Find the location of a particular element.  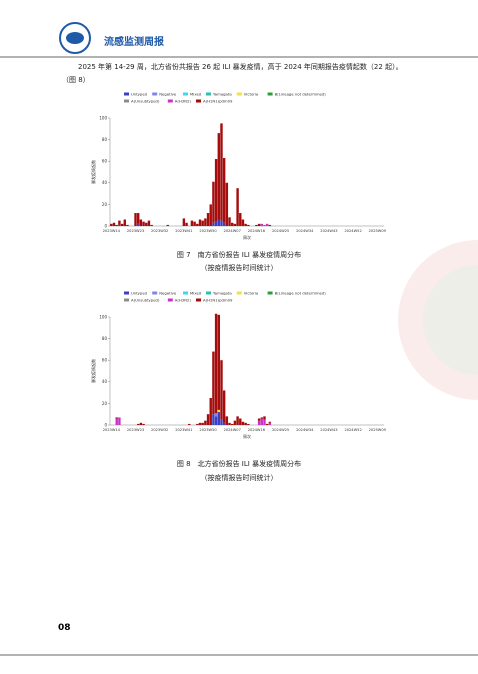

legend-label: A(Unsubtyped) is located at coordinates (145, 299).